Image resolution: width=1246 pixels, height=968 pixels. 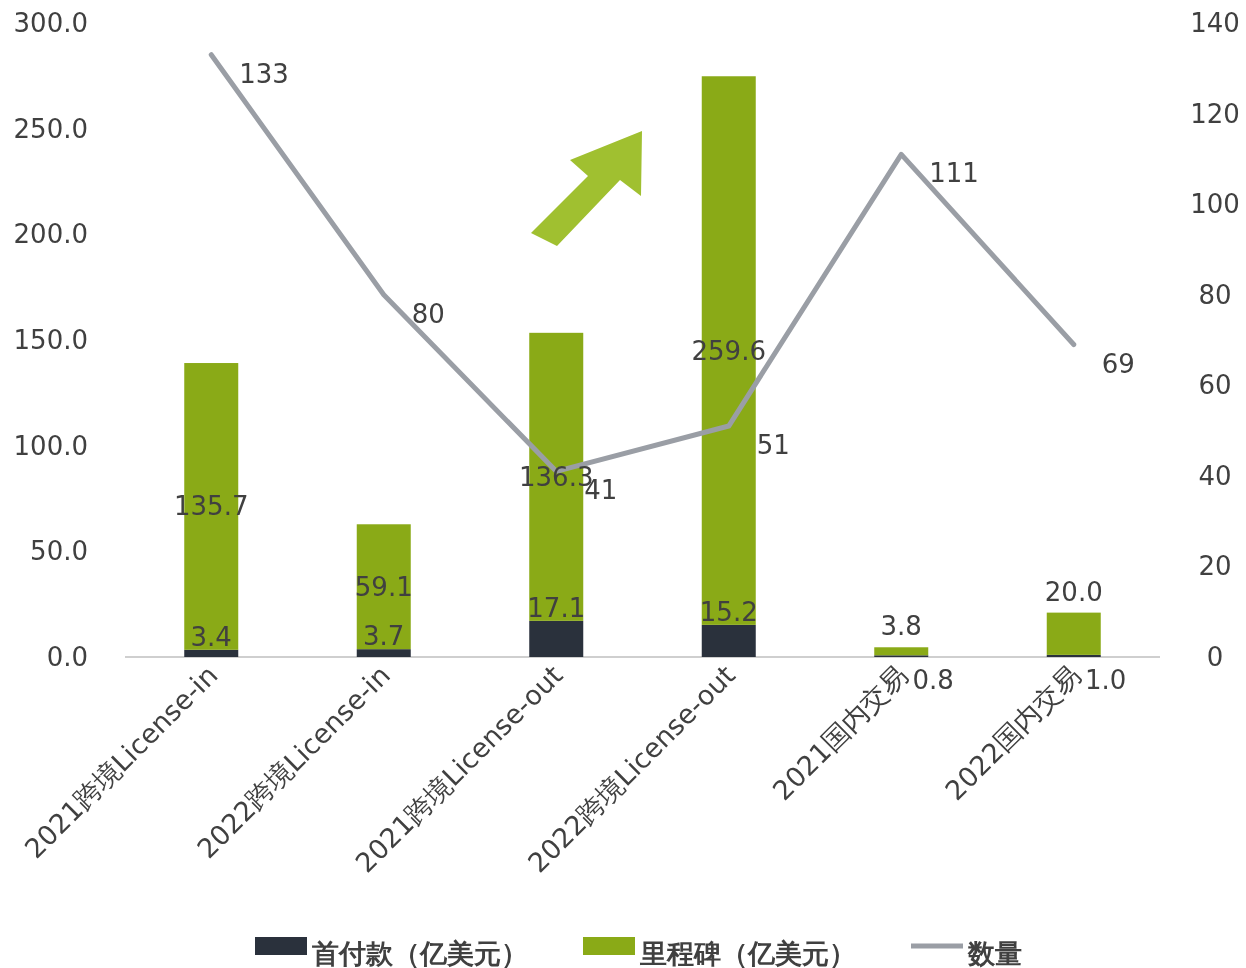 What do you see at coordinates (1118, 363) in the screenshot?
I see `data-label: 69` at bounding box center [1118, 363].